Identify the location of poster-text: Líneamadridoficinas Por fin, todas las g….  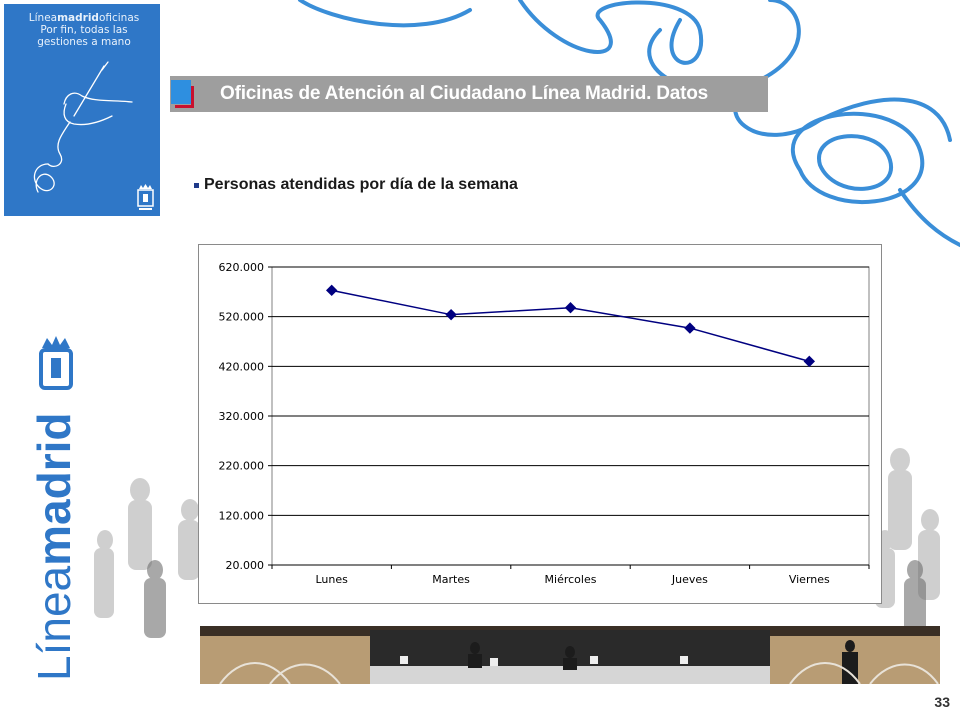
(84, 30).